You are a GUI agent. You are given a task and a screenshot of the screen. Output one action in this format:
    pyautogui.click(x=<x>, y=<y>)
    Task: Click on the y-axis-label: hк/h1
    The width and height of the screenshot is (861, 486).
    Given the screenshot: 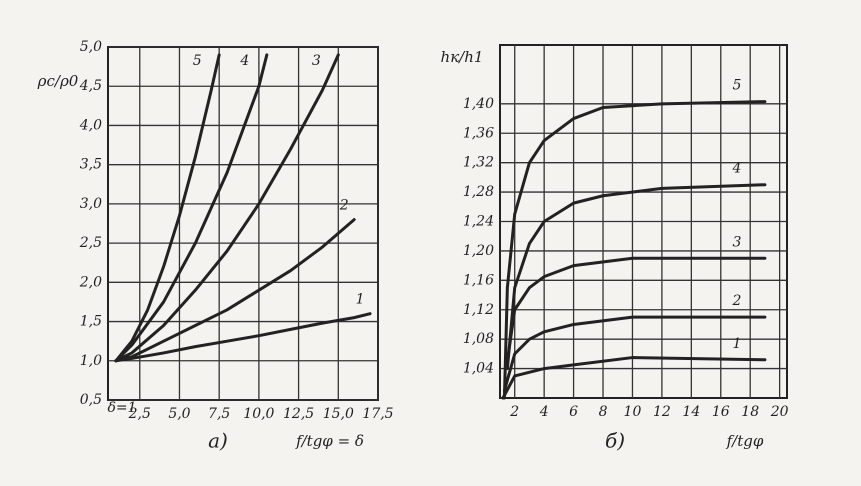 What is the action you would take?
    pyautogui.click(x=462, y=57)
    